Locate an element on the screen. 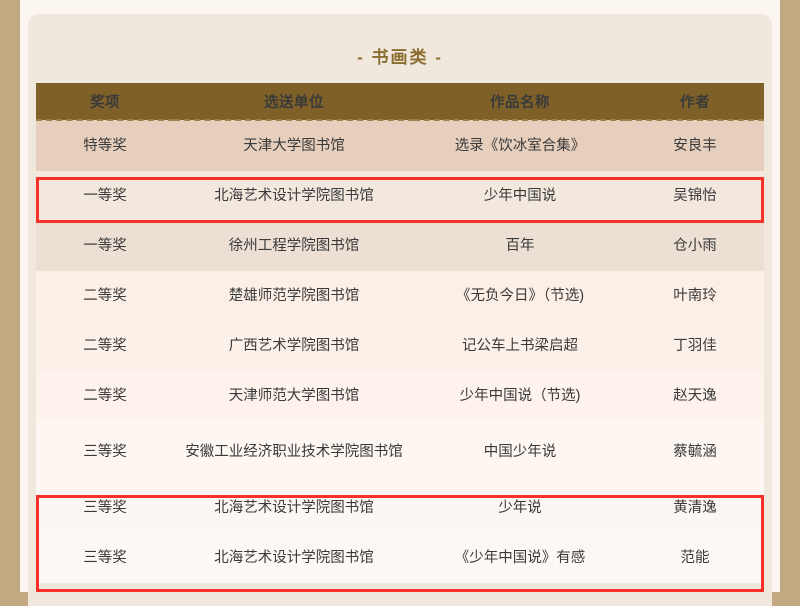 The image size is (800, 606). cell-unit: 安徽工业经济职业技术学院图书馆 is located at coordinates (294, 452).